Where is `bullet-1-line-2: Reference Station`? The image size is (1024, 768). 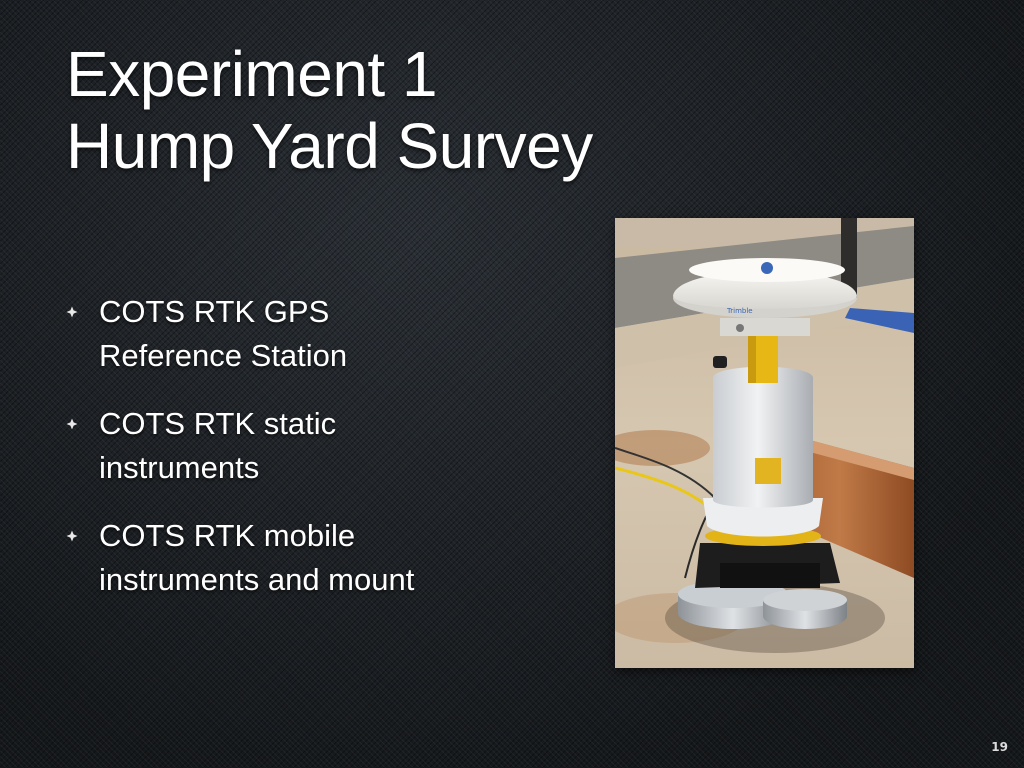 bullet-1-line-2: Reference Station is located at coordinates (223, 355).